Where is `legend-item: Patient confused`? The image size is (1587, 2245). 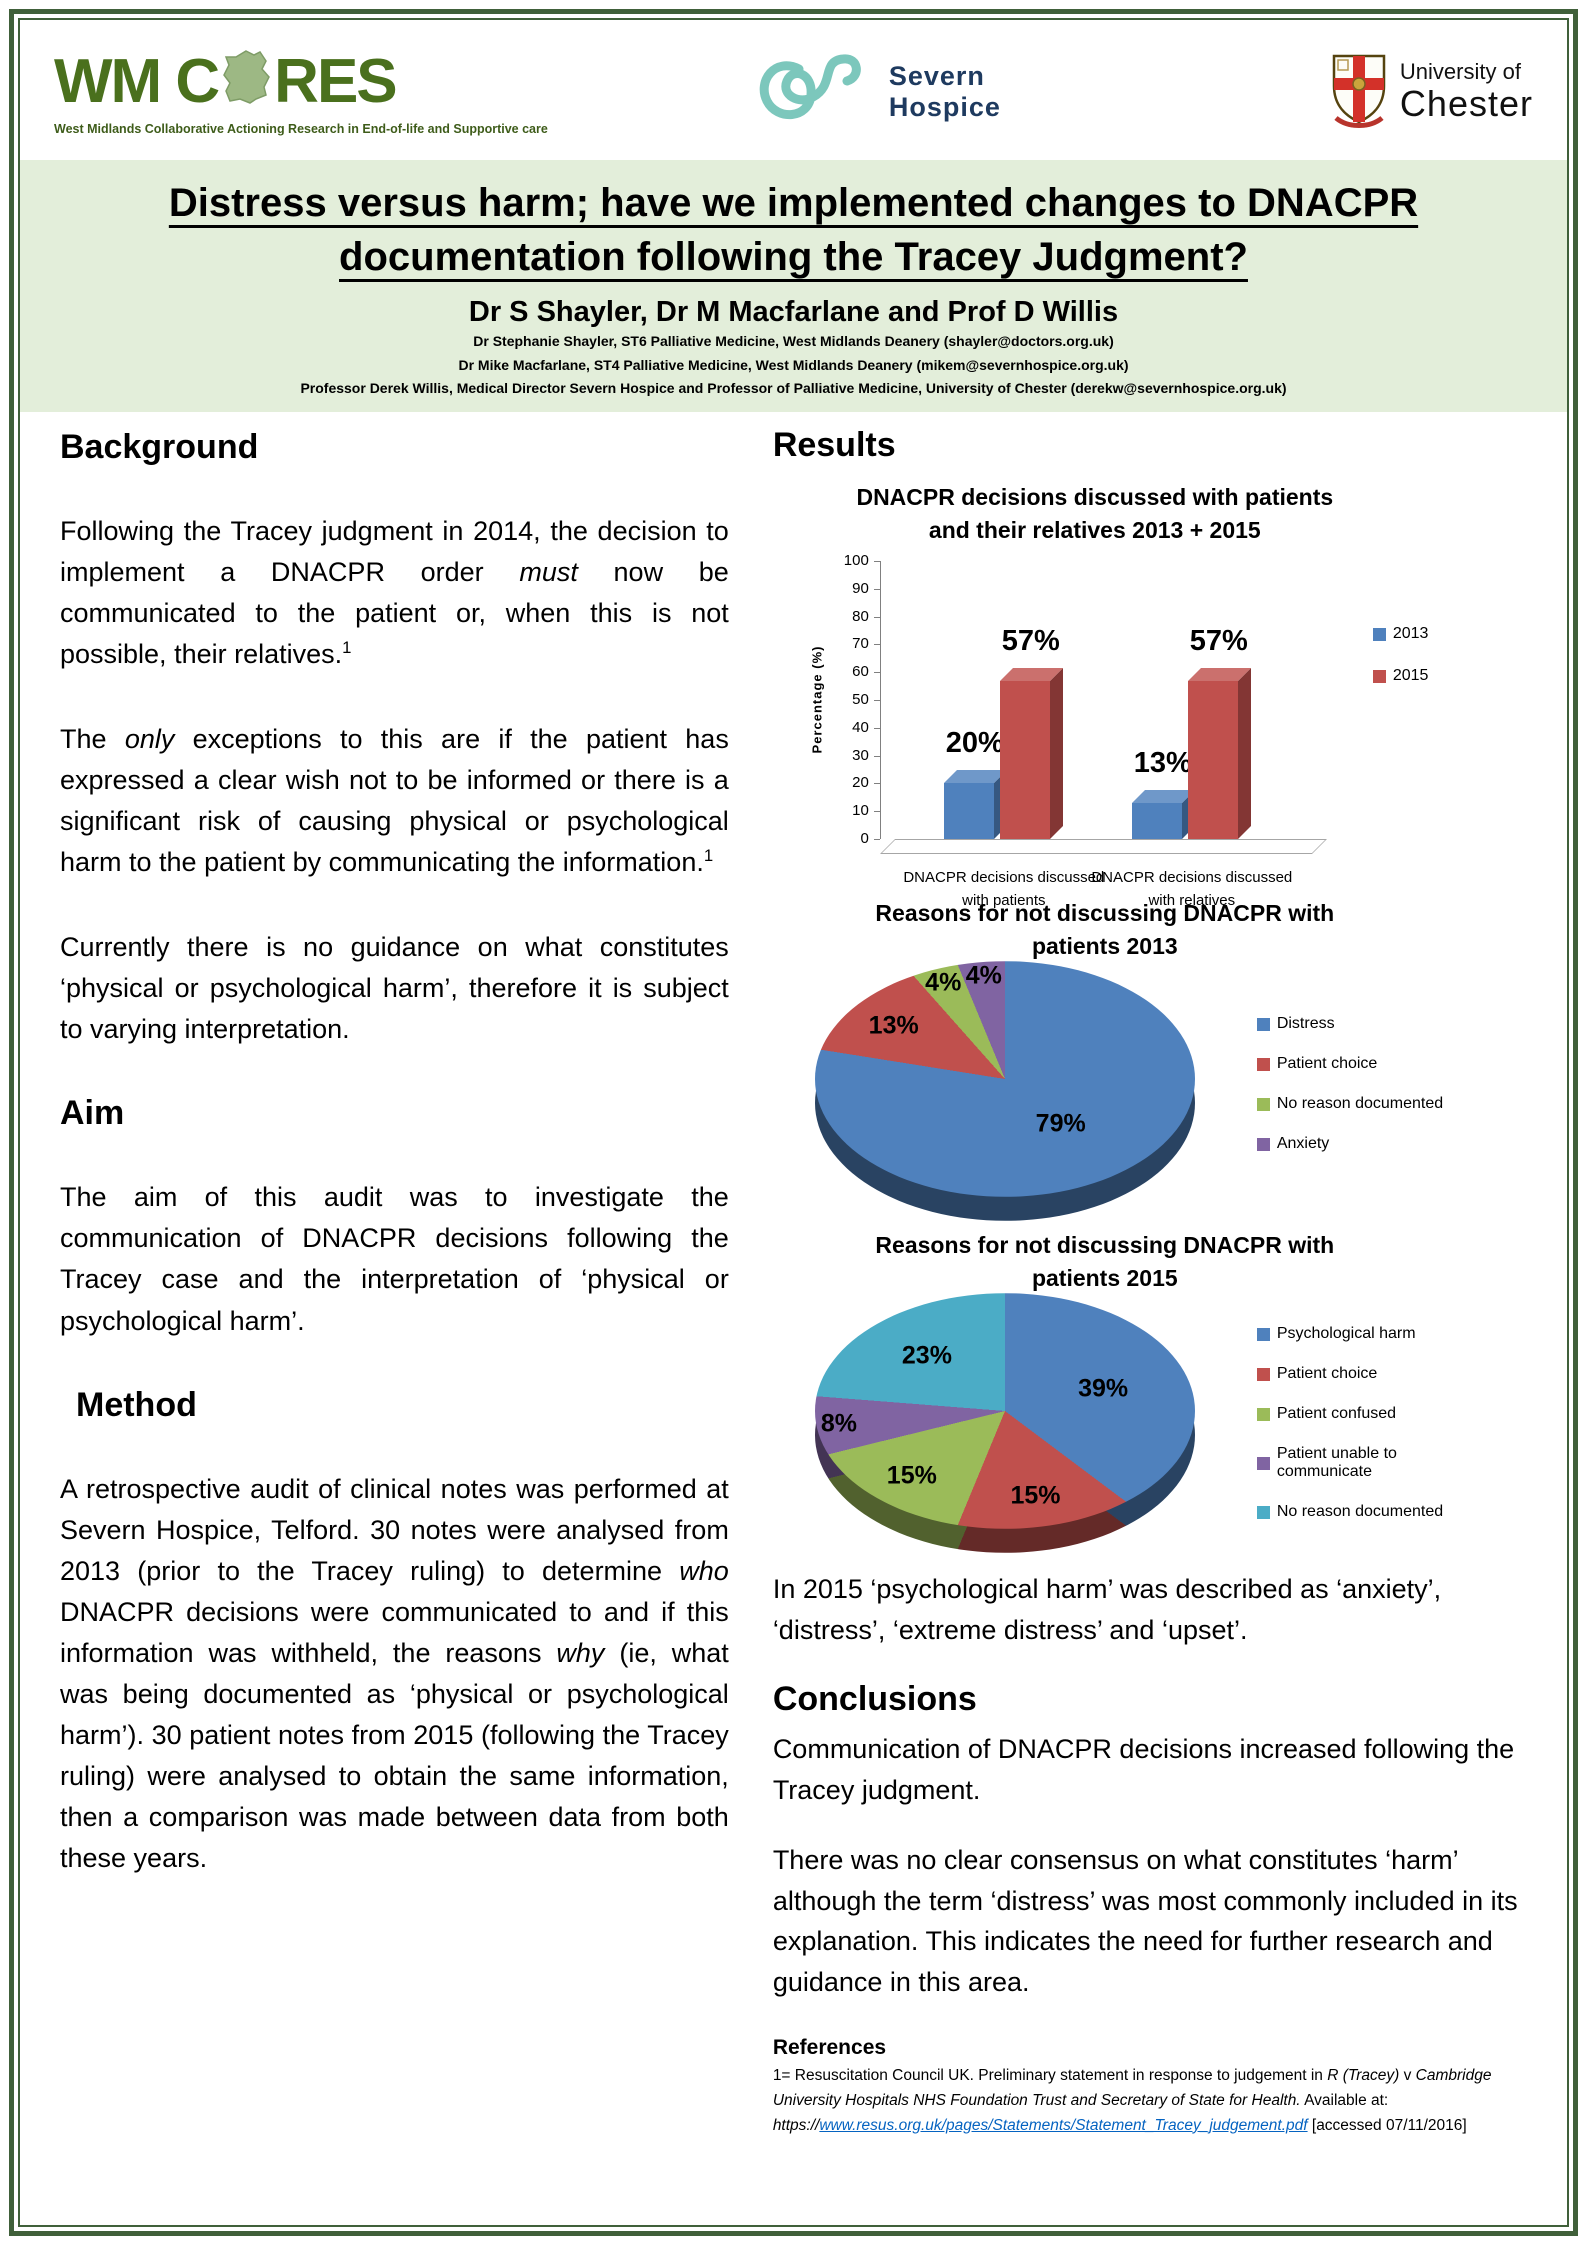 legend-item: Patient confused is located at coordinates (1370, 1414).